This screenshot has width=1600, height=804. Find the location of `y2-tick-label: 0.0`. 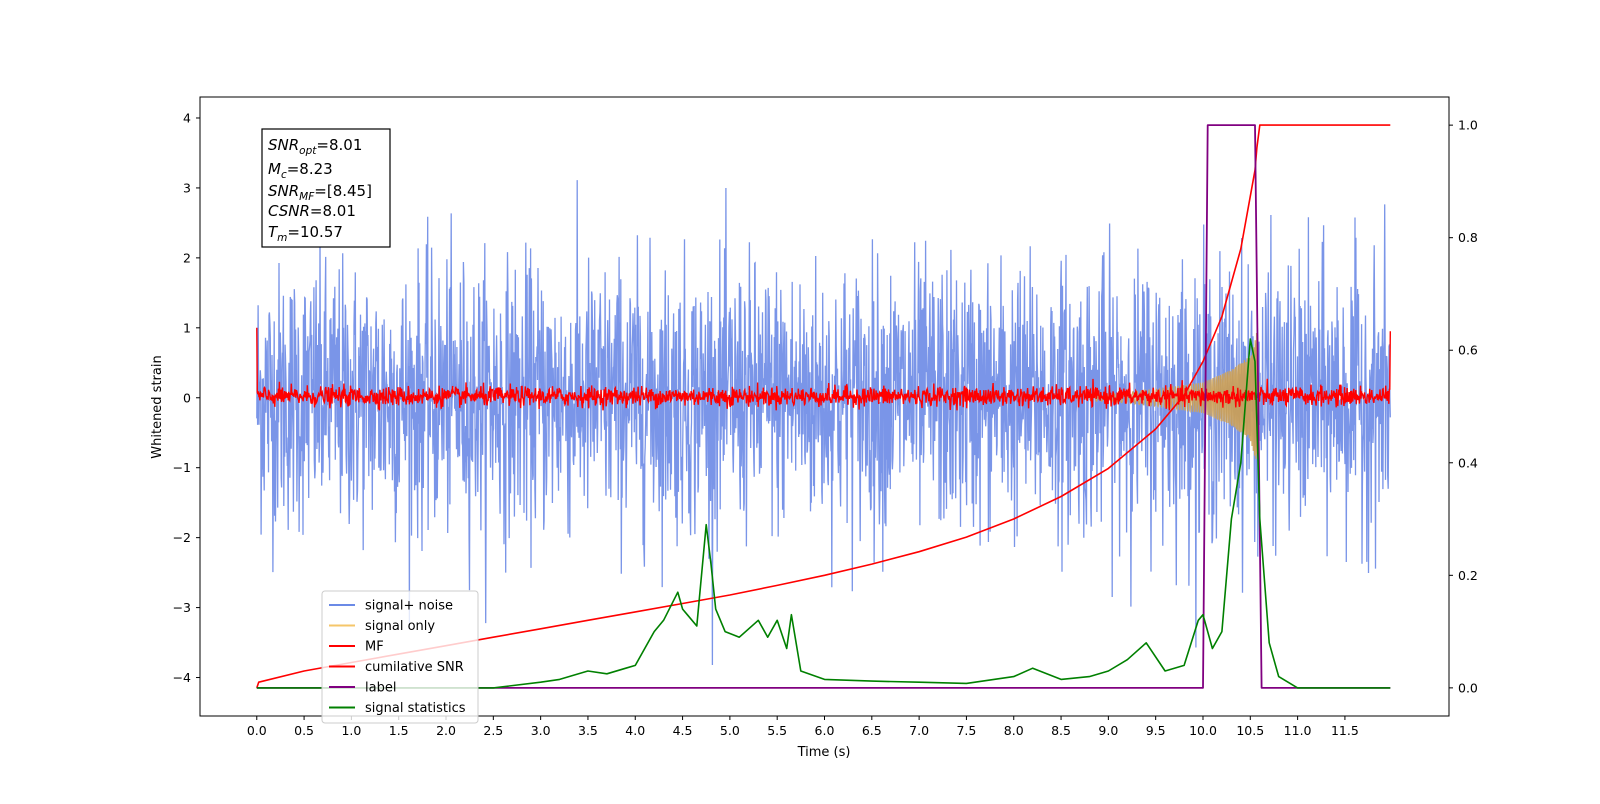

y2-tick-label: 0.0 is located at coordinates (1468, 687).